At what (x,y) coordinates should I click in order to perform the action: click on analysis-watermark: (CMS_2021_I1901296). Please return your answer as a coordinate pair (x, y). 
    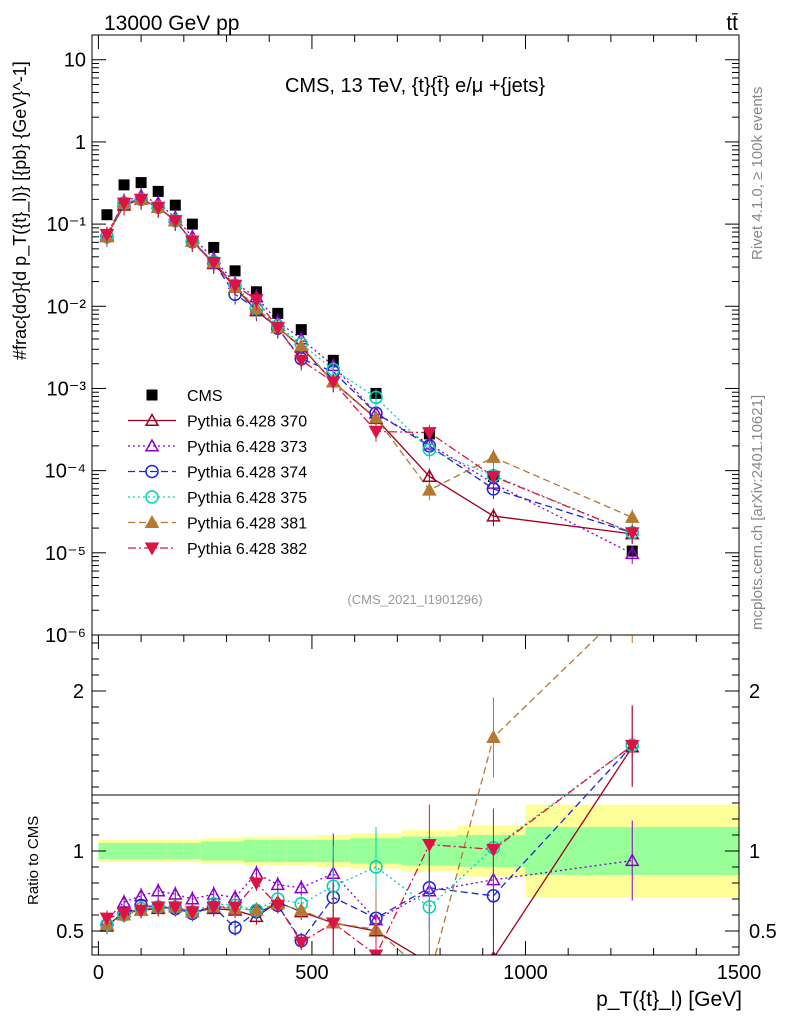
    Looking at the image, I should click on (414, 599).